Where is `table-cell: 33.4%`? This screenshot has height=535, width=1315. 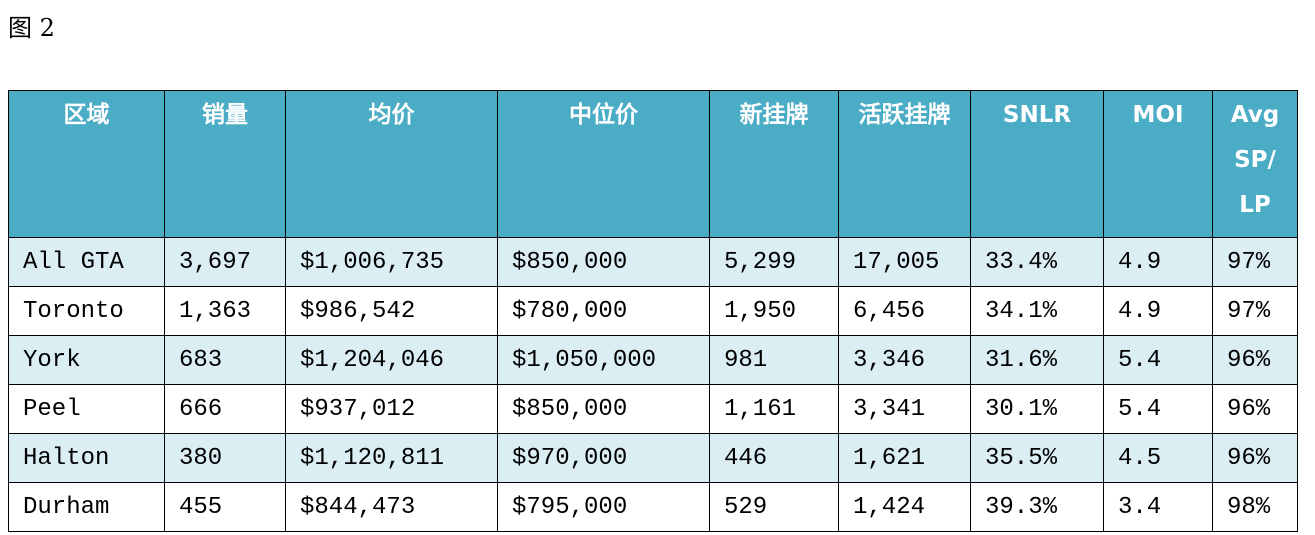 table-cell: 33.4% is located at coordinates (1037, 262).